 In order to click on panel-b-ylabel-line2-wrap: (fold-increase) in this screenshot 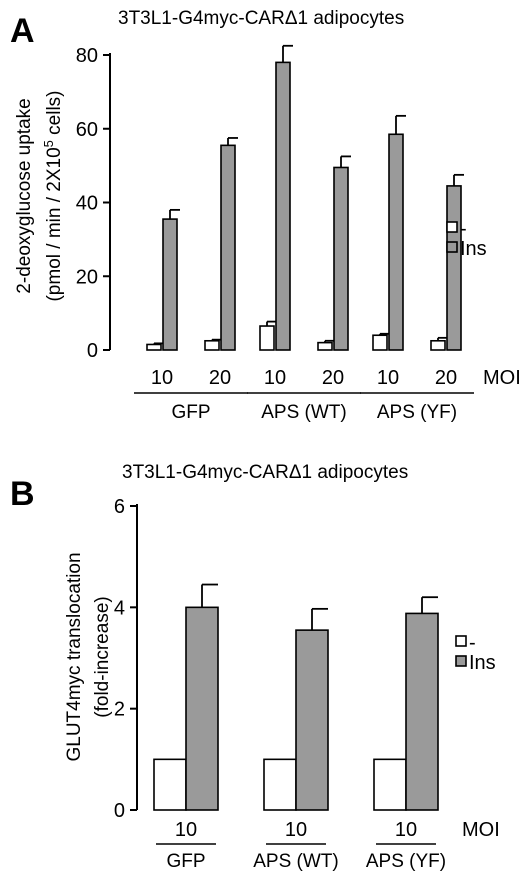, I will do `click(102, 656)`.